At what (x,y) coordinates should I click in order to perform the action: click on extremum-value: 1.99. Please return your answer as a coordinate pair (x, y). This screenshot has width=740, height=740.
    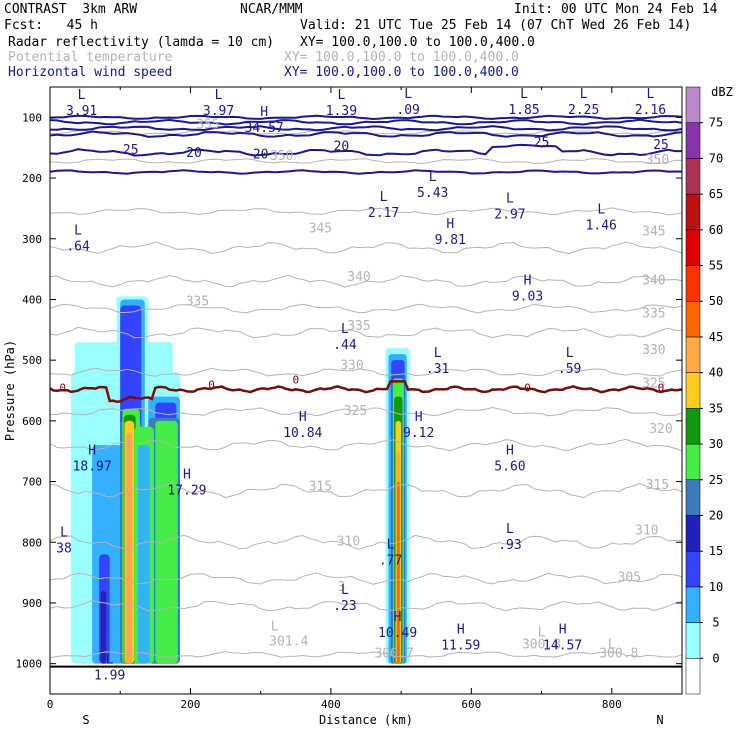
    Looking at the image, I should click on (109, 676).